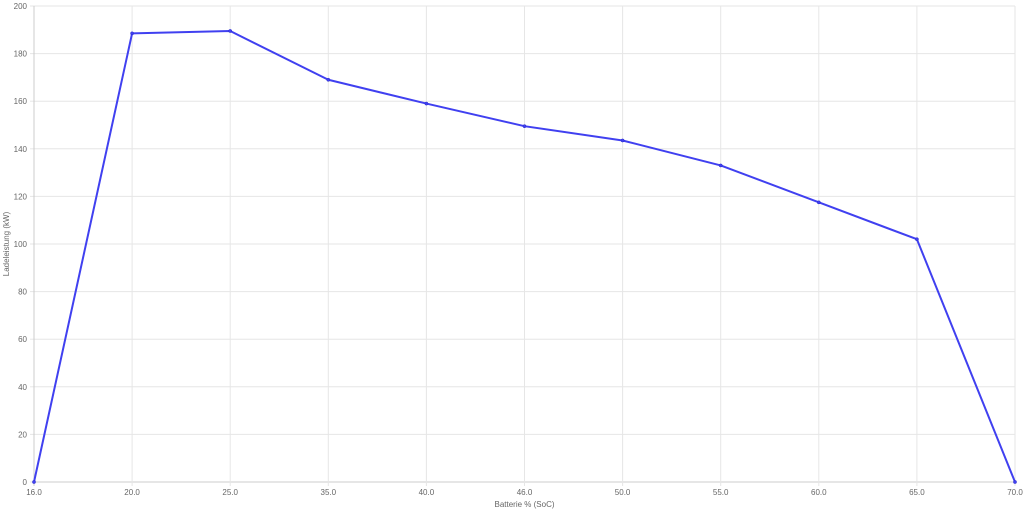 The width and height of the screenshot is (1024, 512). I want to click on x-tick-label: 46.0, so click(525, 492).